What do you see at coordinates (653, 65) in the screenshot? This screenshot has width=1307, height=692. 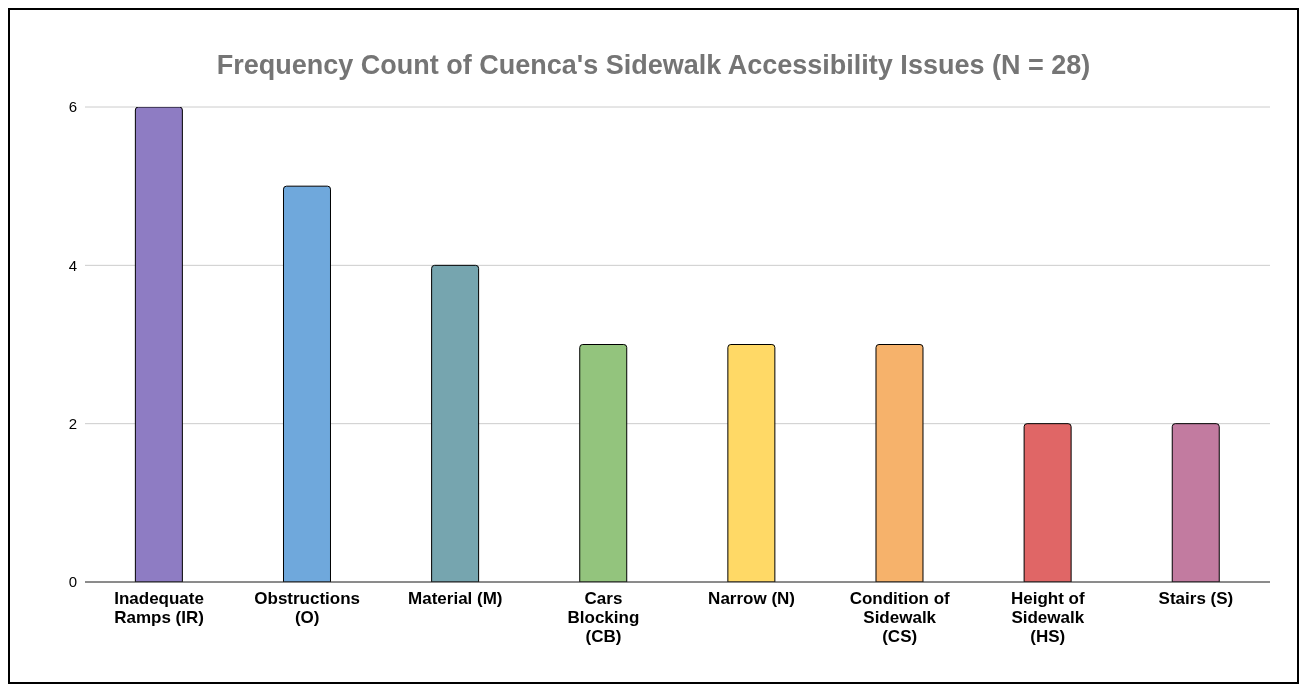 I see `chart-title: Frequency Count of Cuenca's Sidewalk Accessibility Issues (N = 28)` at bounding box center [653, 65].